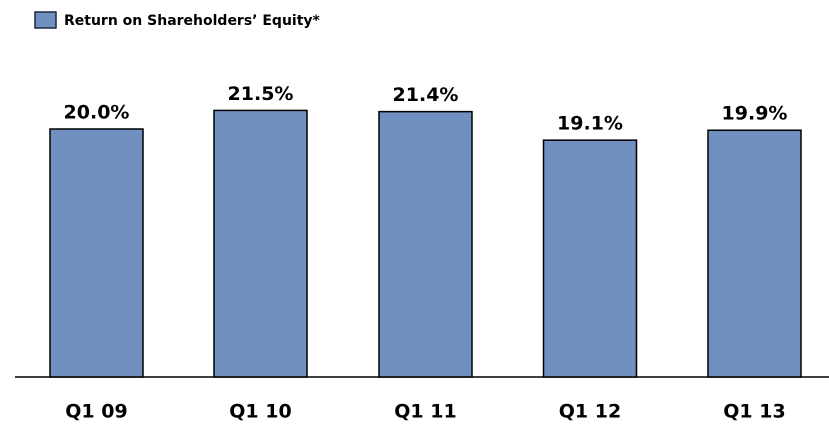 Image resolution: width=829 pixels, height=432 pixels. I want to click on x-tick-label: Q1 12, so click(590, 412).